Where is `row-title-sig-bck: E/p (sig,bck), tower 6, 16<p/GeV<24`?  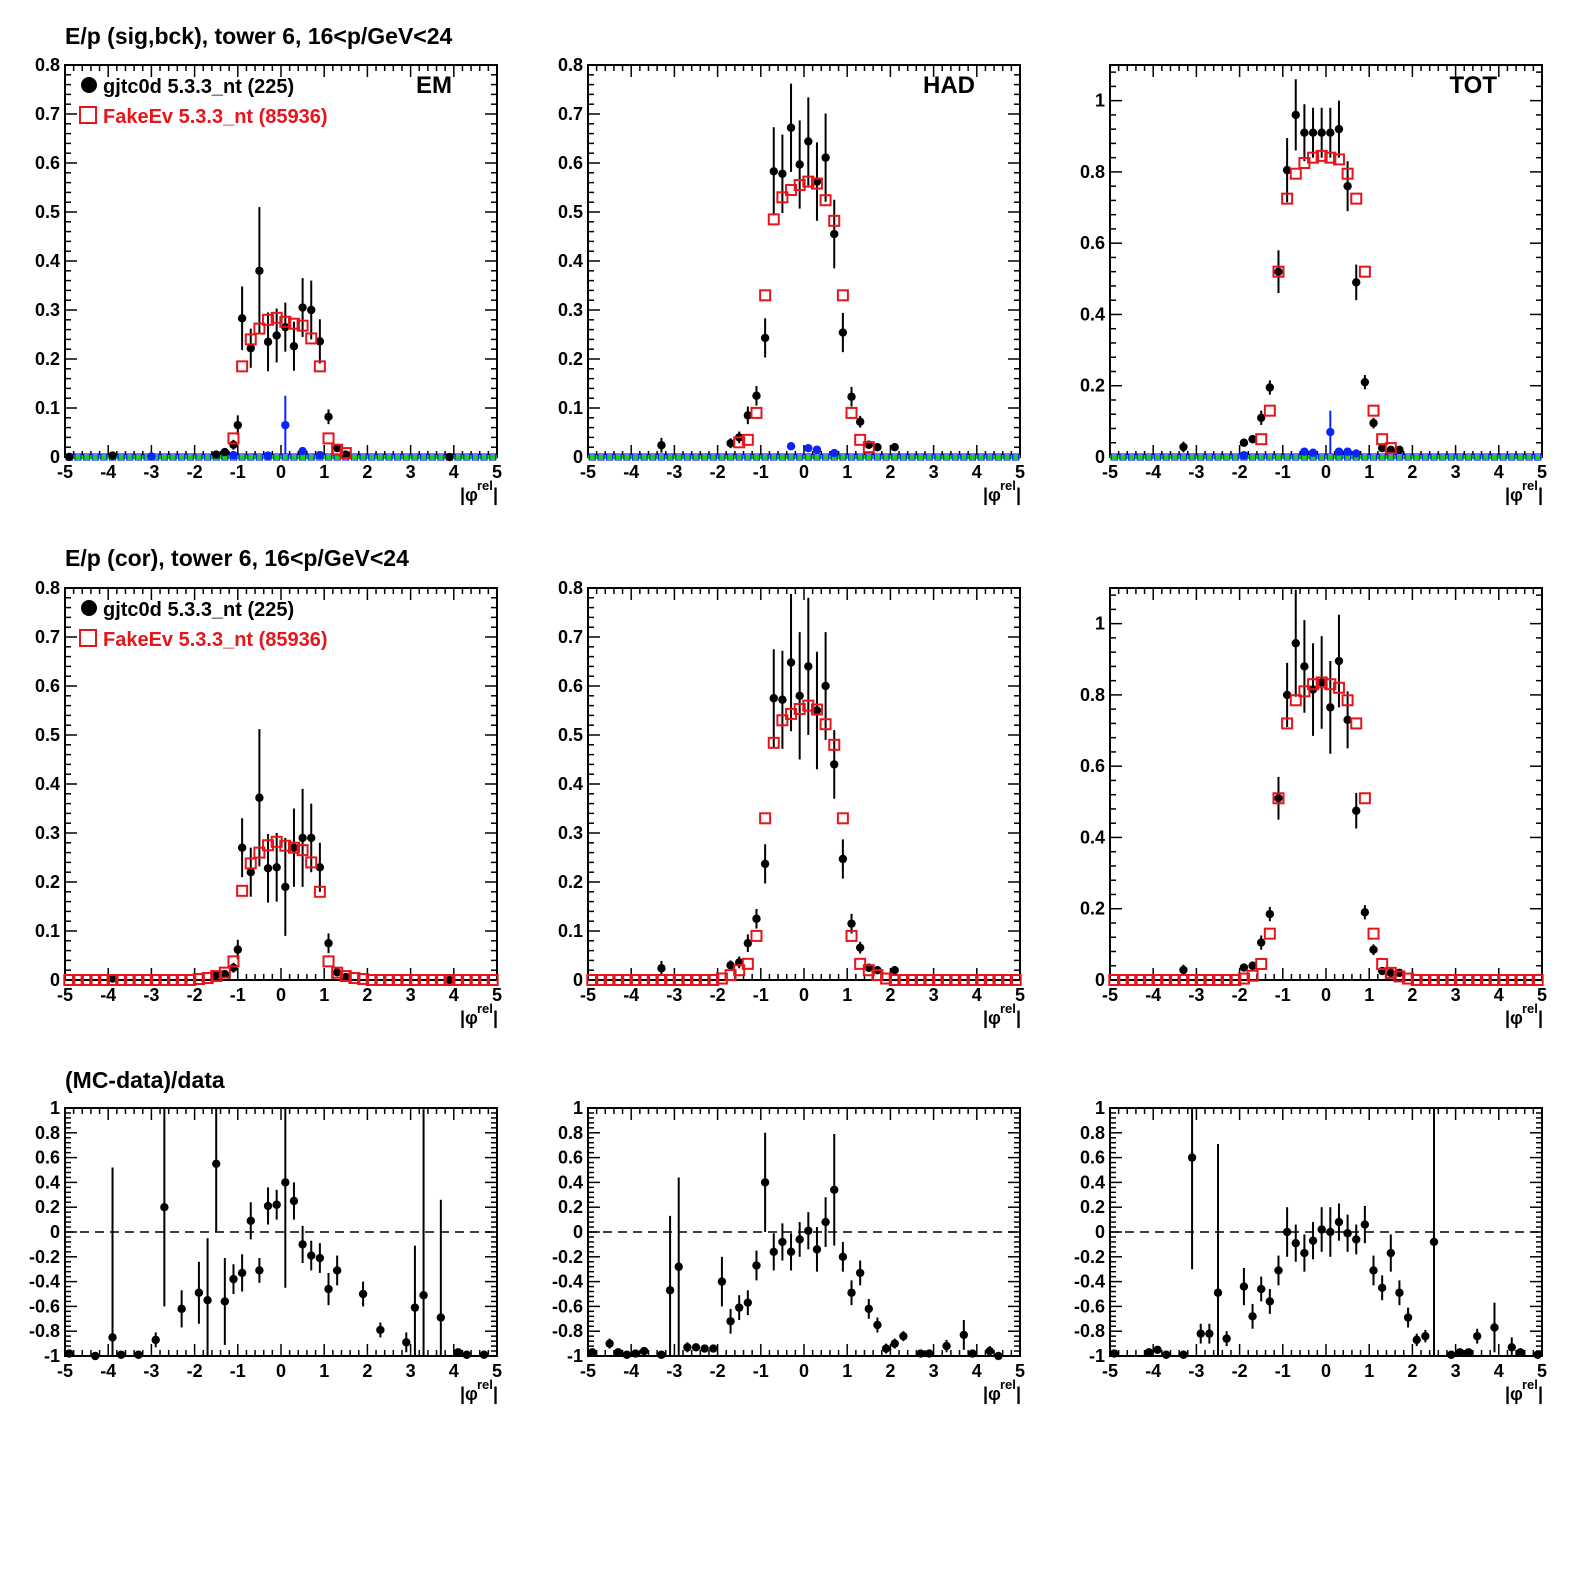 row-title-sig-bck: E/p (sig,bck), tower 6, 16<p/GeV<24 is located at coordinates (259, 36).